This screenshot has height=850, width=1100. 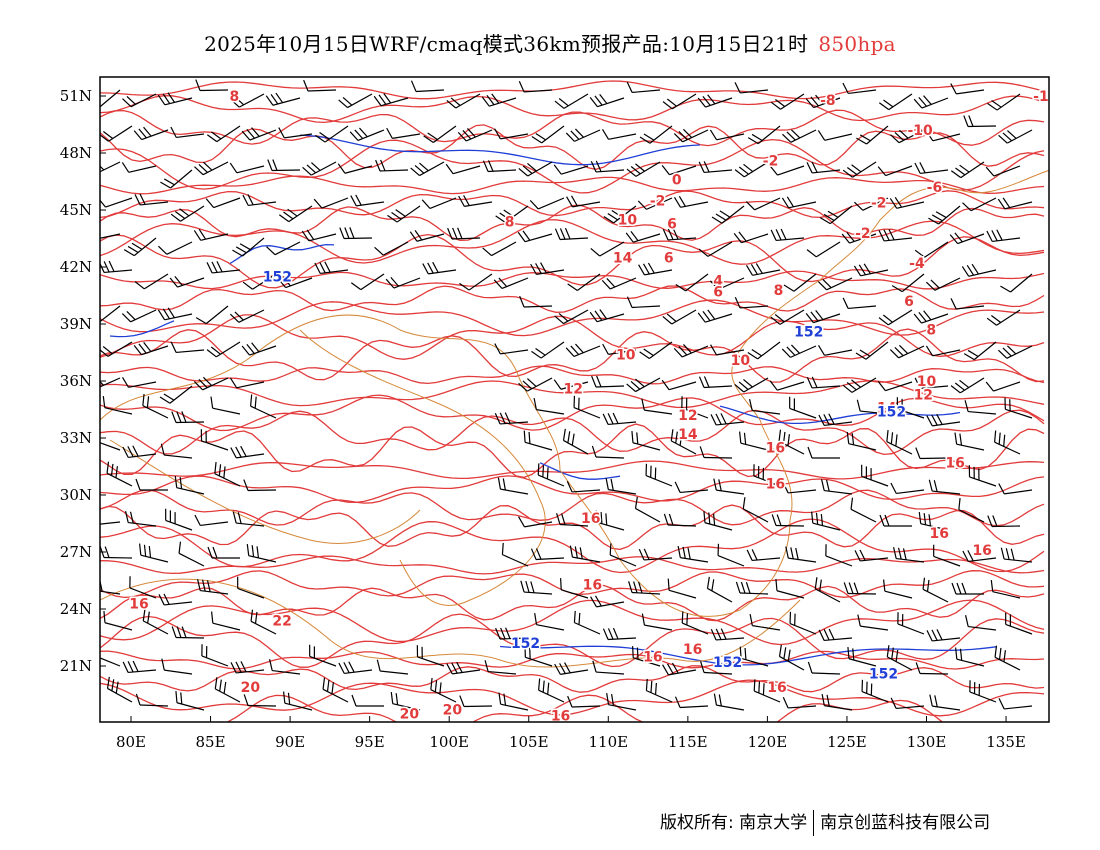 What do you see at coordinates (265, 491) in the screenshot?
I see `boundary-line` at bounding box center [265, 491].